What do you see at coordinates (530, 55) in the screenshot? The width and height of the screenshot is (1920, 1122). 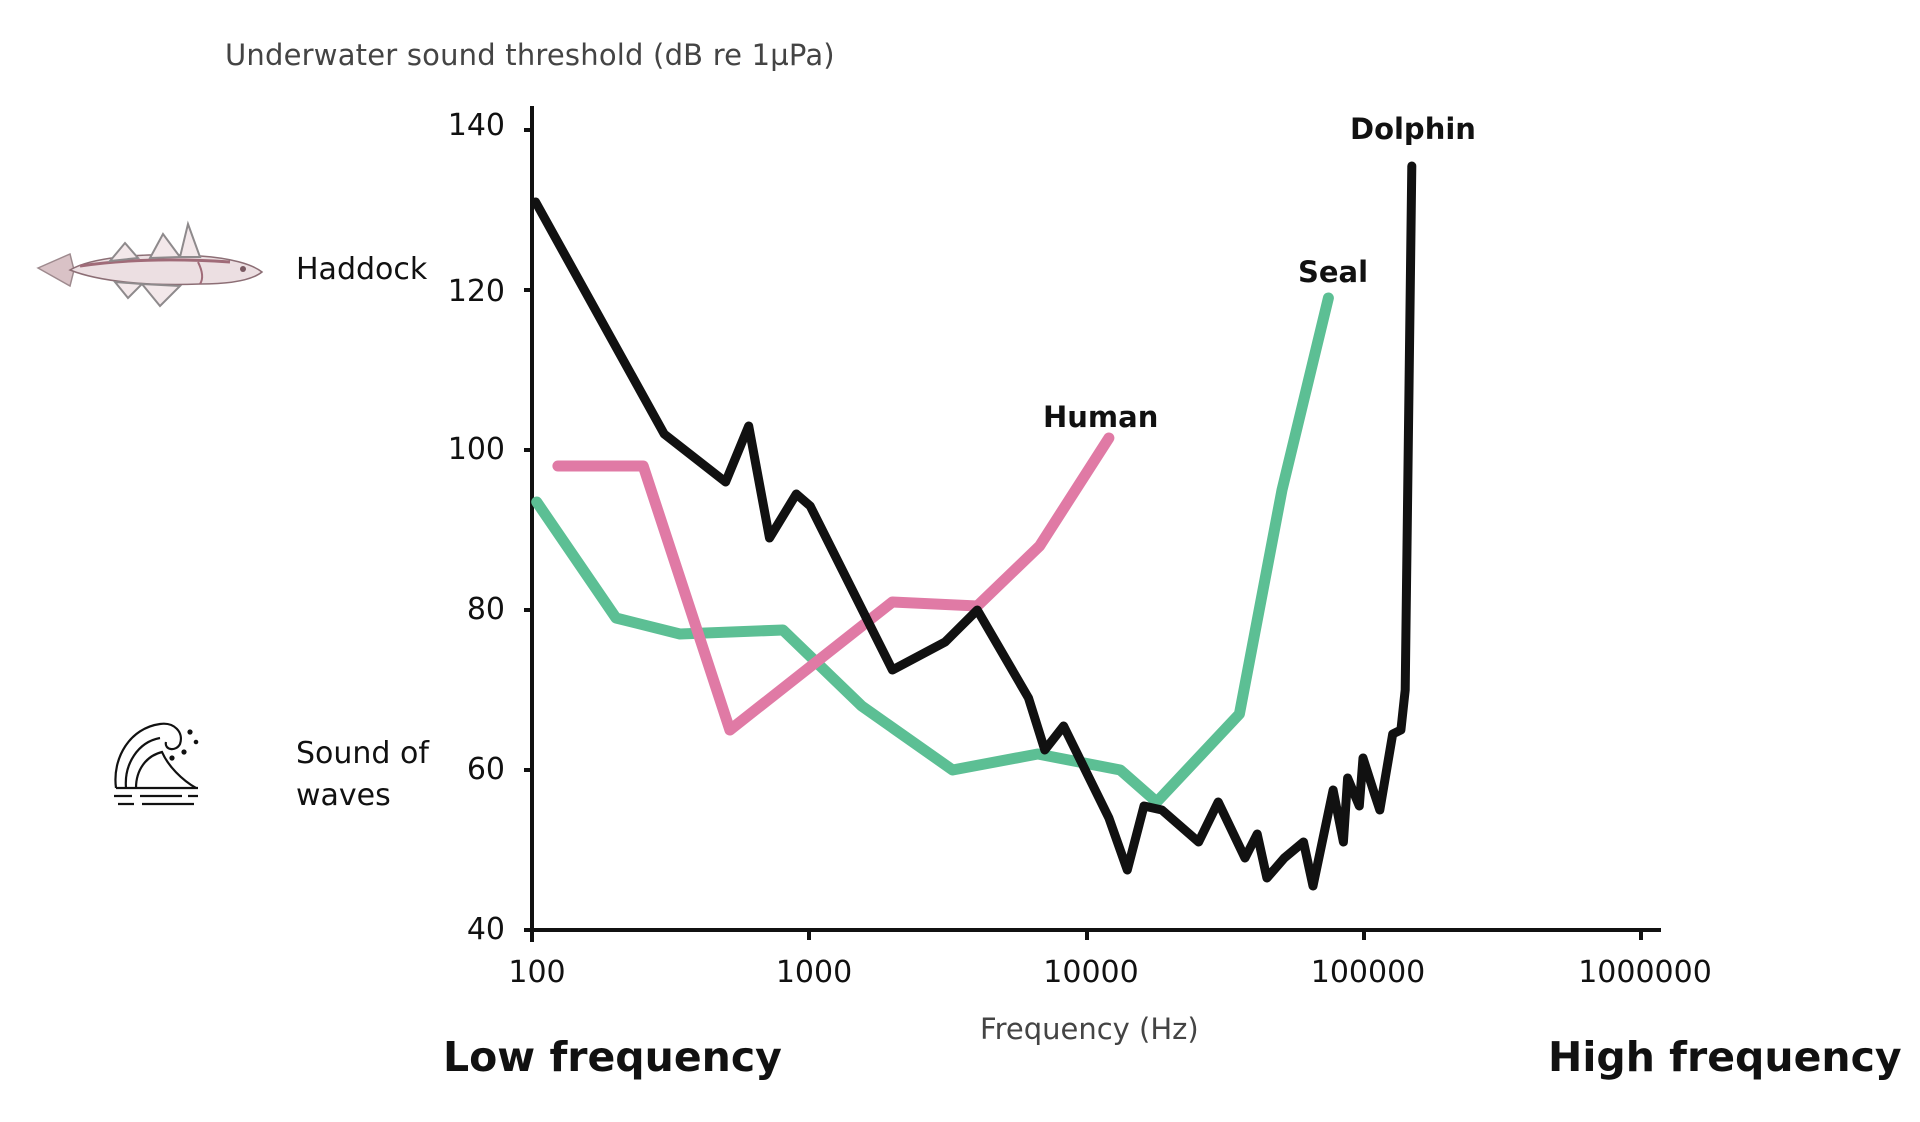 I see `y-axis-title: Underwater sound threshold (dB re 1µPa)` at bounding box center [530, 55].